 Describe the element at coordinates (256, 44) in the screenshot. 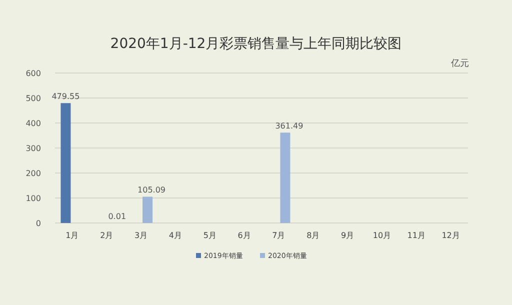

I see `chart-title: 2020年1月-12月彩票销售量与上年同期比较图` at that location.